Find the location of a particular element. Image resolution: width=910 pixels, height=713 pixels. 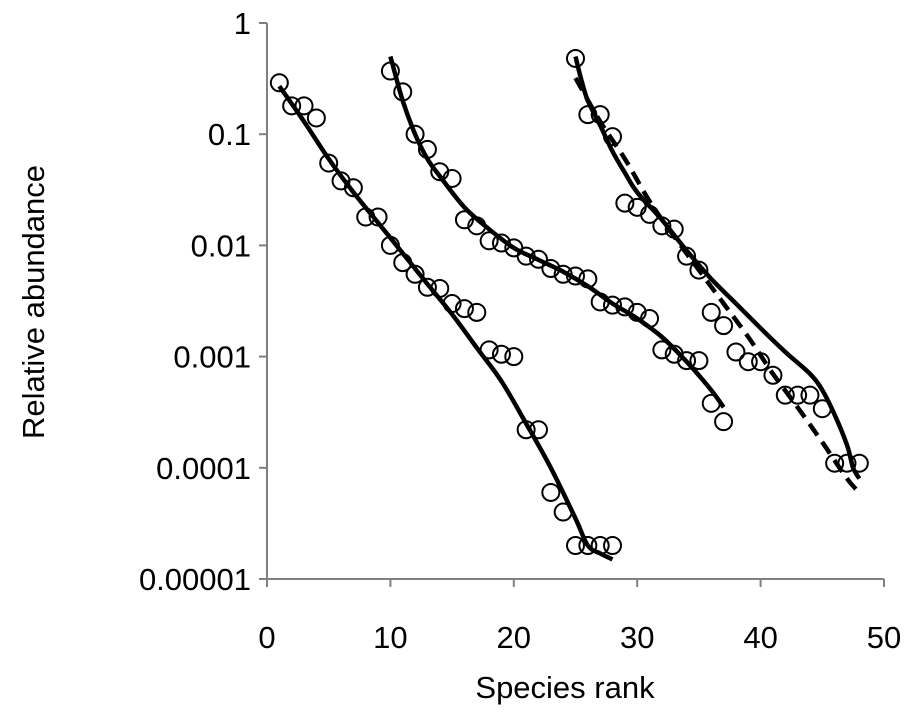

y-tick-label: 0.01 is located at coordinates (221, 245).